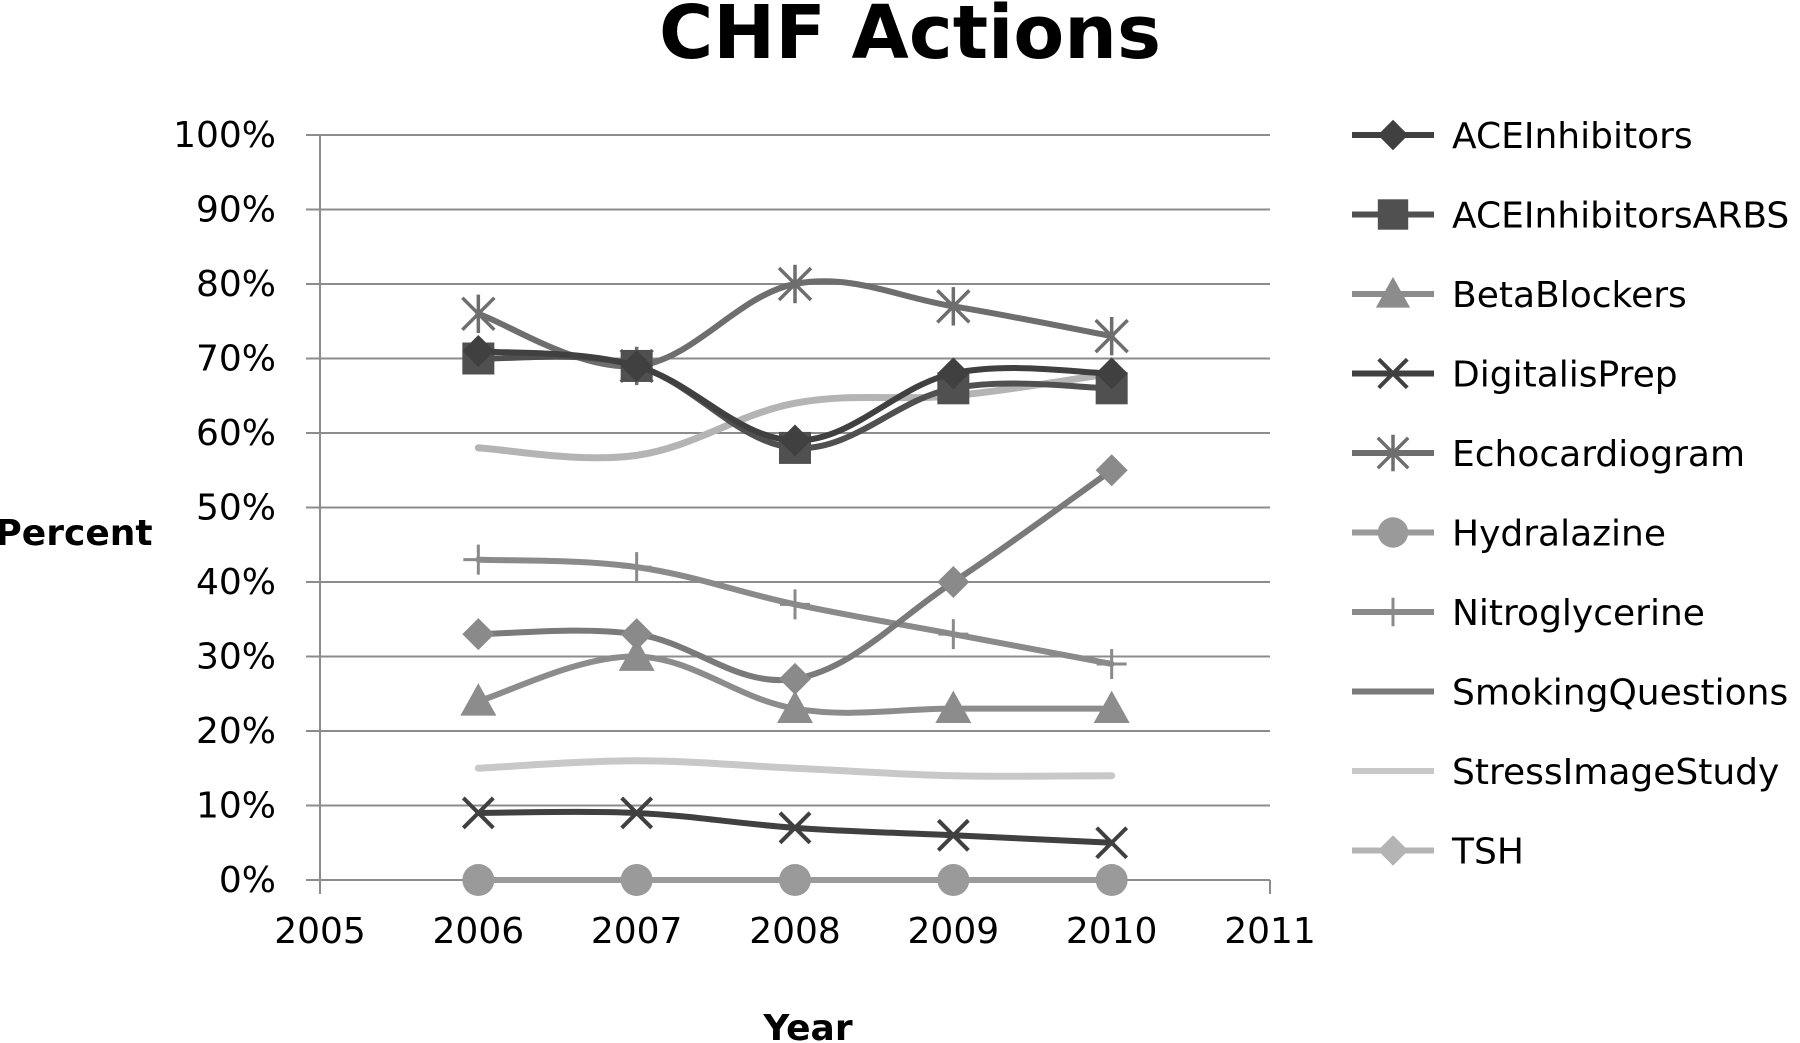 This screenshot has width=1800, height=1043. I want to click on legend-item-aceinhibitors: ACEInhibitors, so click(1522, 136).